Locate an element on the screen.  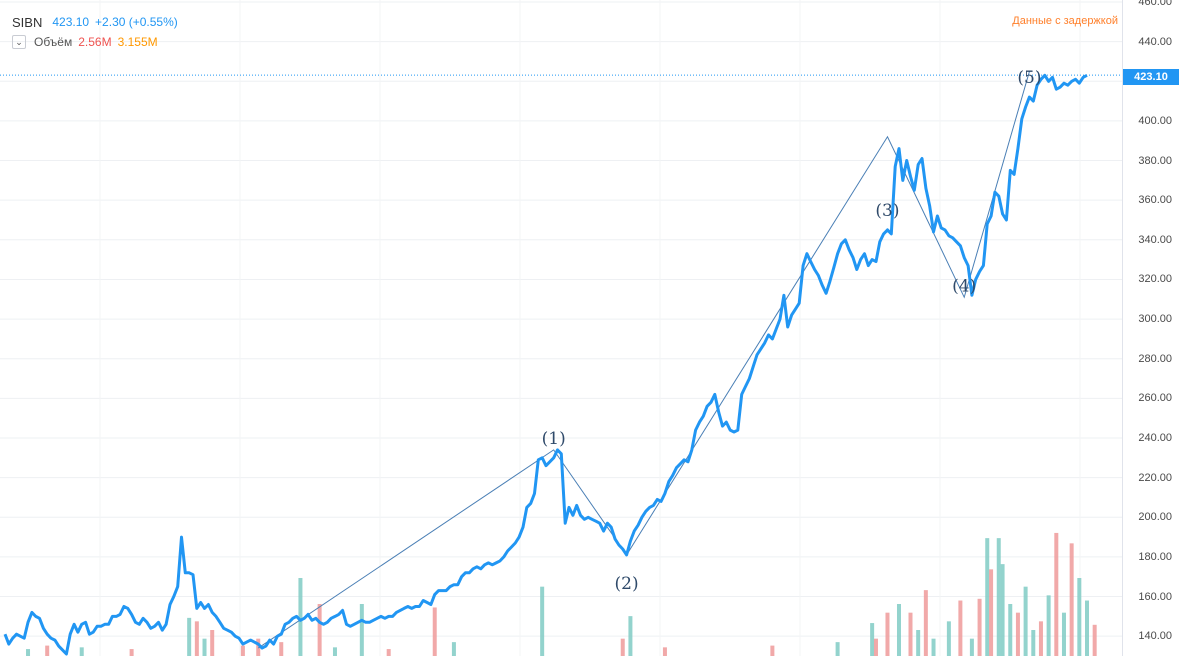
price-tick-label: 260.00 is located at coordinates (1155, 398).